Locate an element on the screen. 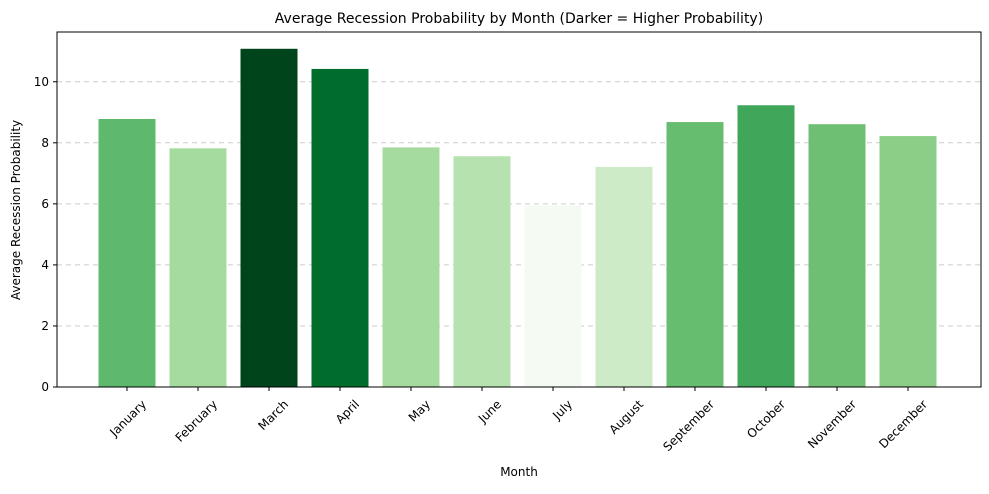  x-tick-label: November is located at coordinates (832, 424).